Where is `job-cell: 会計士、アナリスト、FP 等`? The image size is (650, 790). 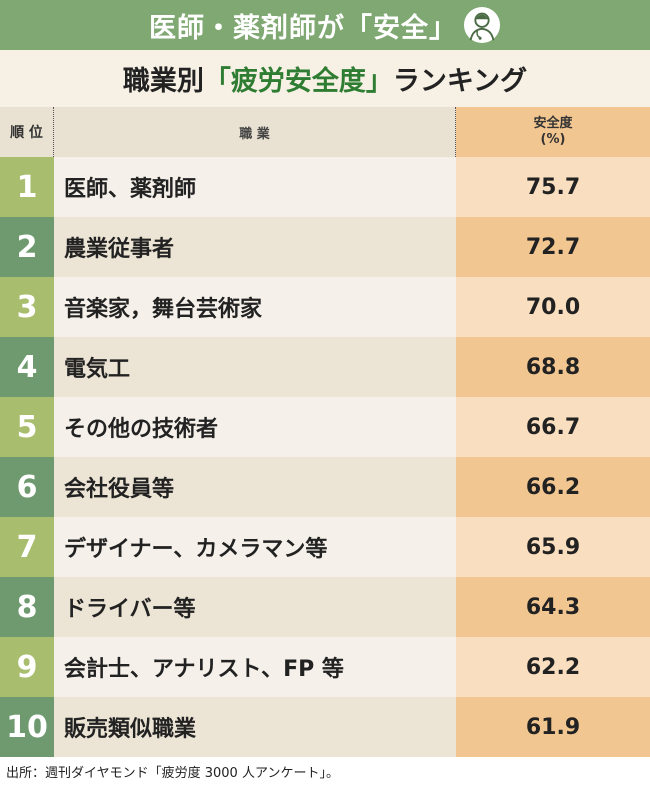 job-cell: 会計士、アナリスト、FP 等 is located at coordinates (255, 667).